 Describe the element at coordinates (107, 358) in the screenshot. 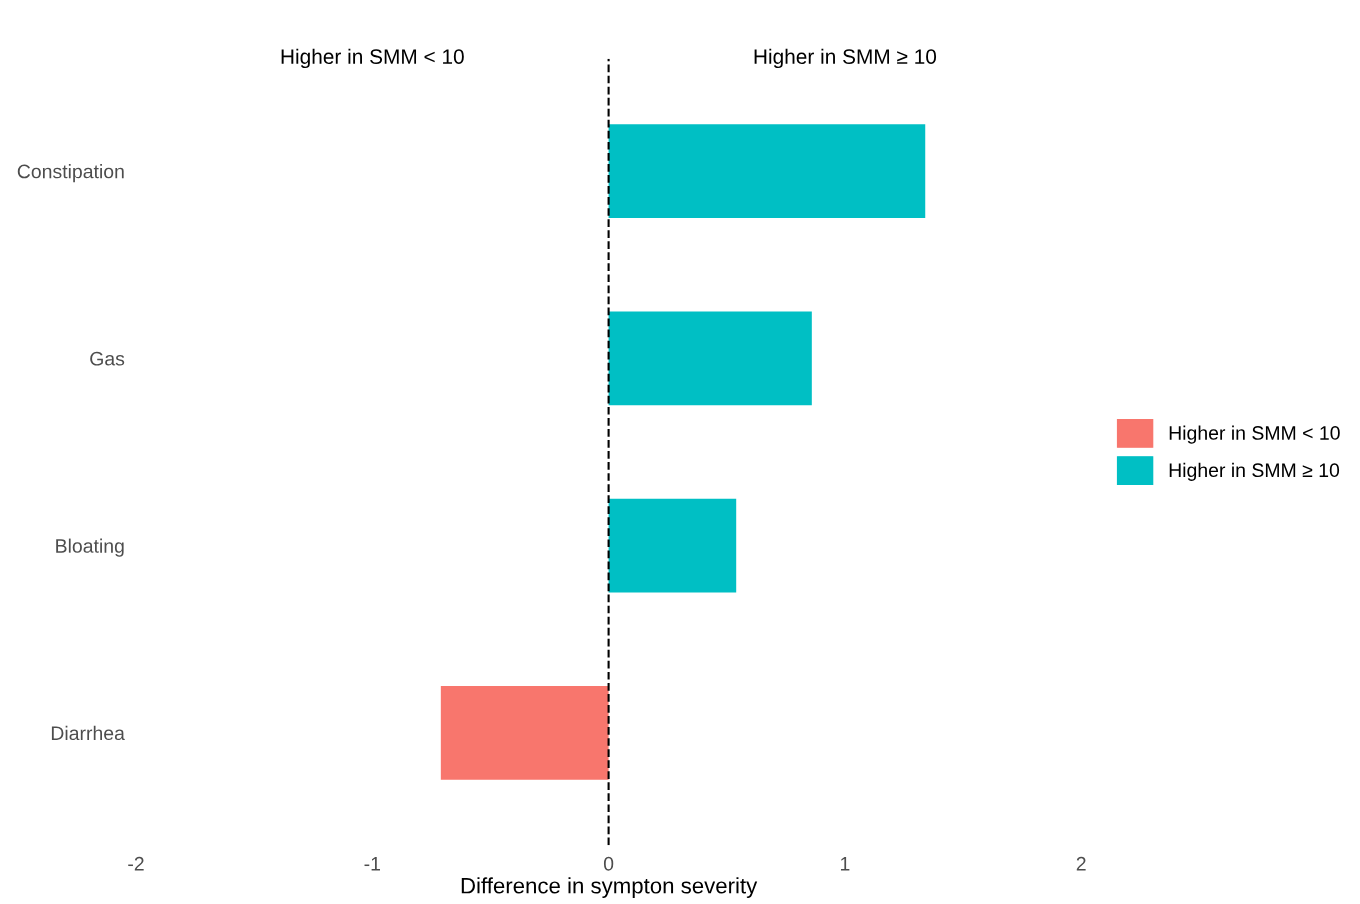

I see `y-tick-label: Gas` at that location.